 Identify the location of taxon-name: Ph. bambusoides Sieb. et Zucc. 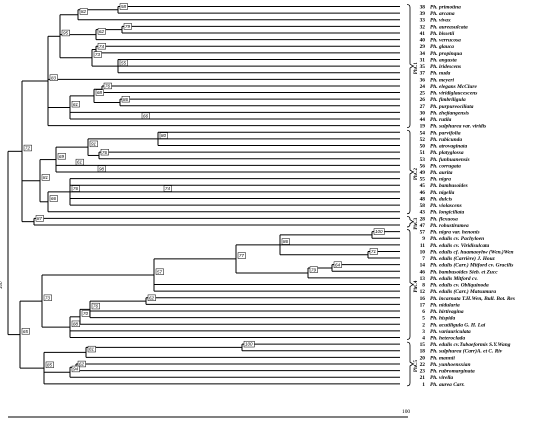
(464, 272).